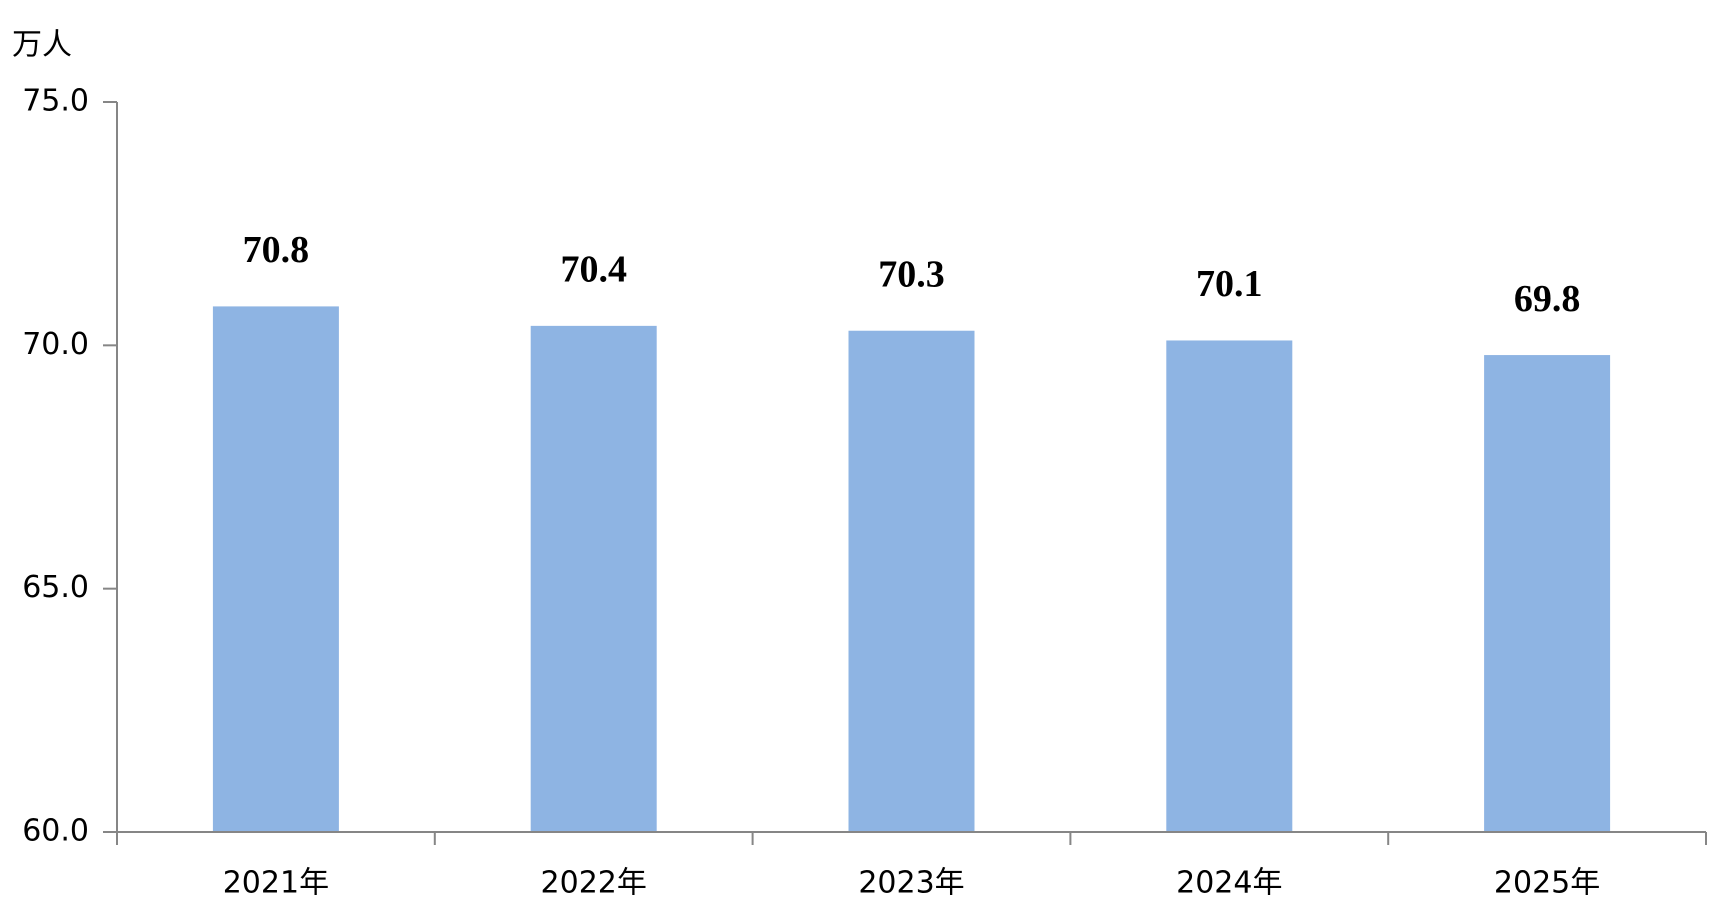  Describe the element at coordinates (276, 883) in the screenshot. I see `x-tick-label: 2021年` at that location.